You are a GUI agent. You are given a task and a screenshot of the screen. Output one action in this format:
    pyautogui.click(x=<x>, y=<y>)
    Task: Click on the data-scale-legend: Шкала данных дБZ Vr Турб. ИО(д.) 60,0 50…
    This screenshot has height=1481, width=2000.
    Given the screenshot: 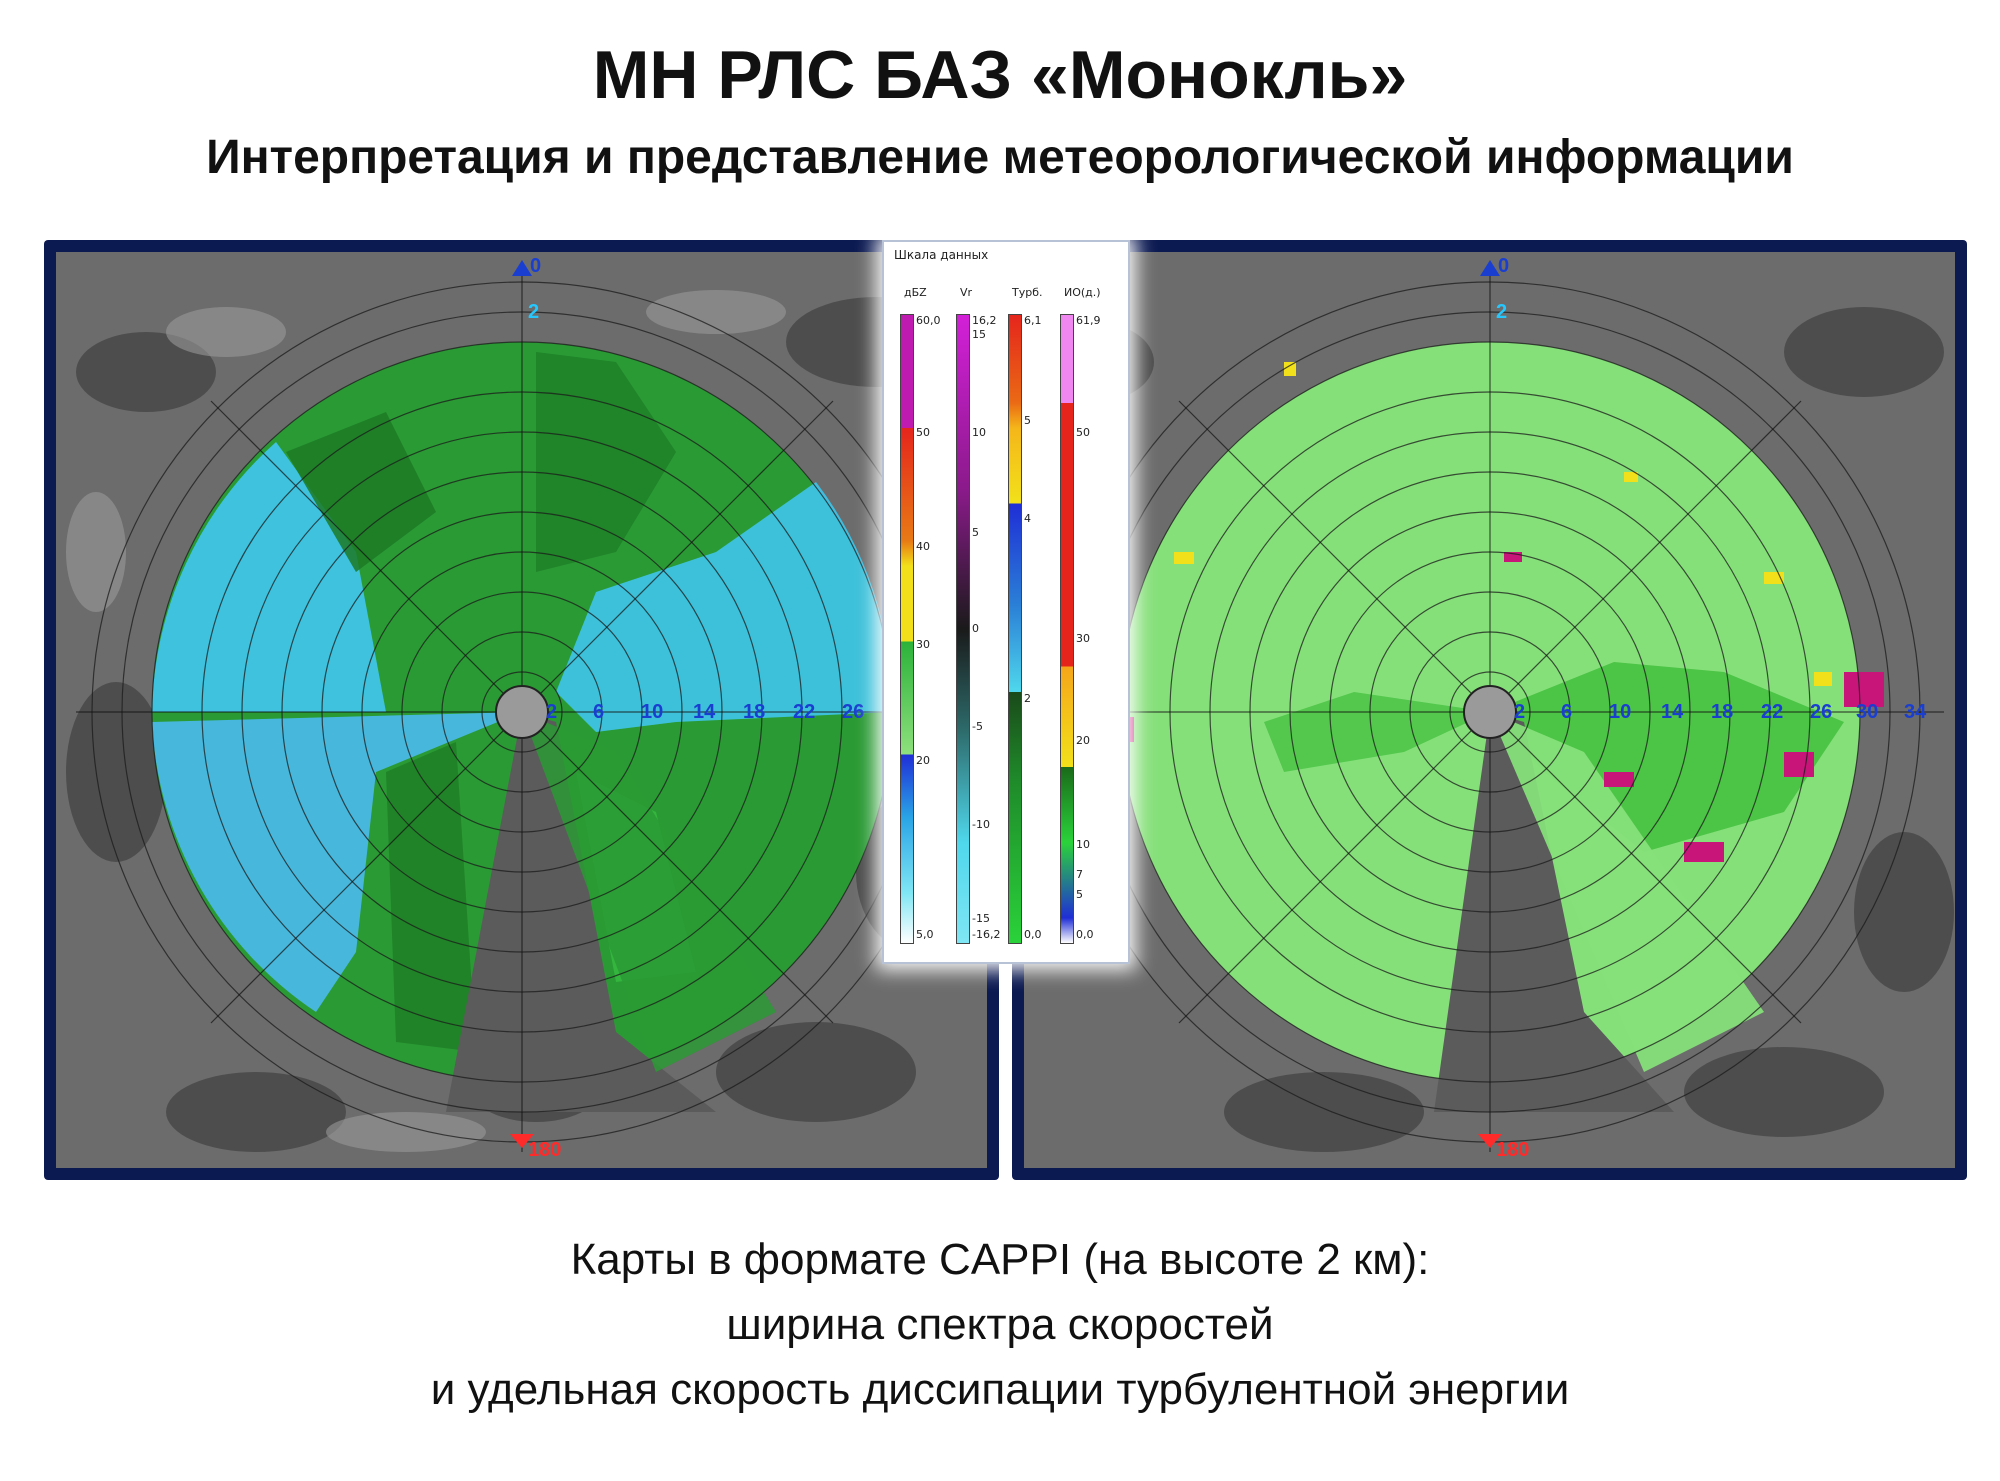 What is the action you would take?
    pyautogui.click(x=1006, y=602)
    